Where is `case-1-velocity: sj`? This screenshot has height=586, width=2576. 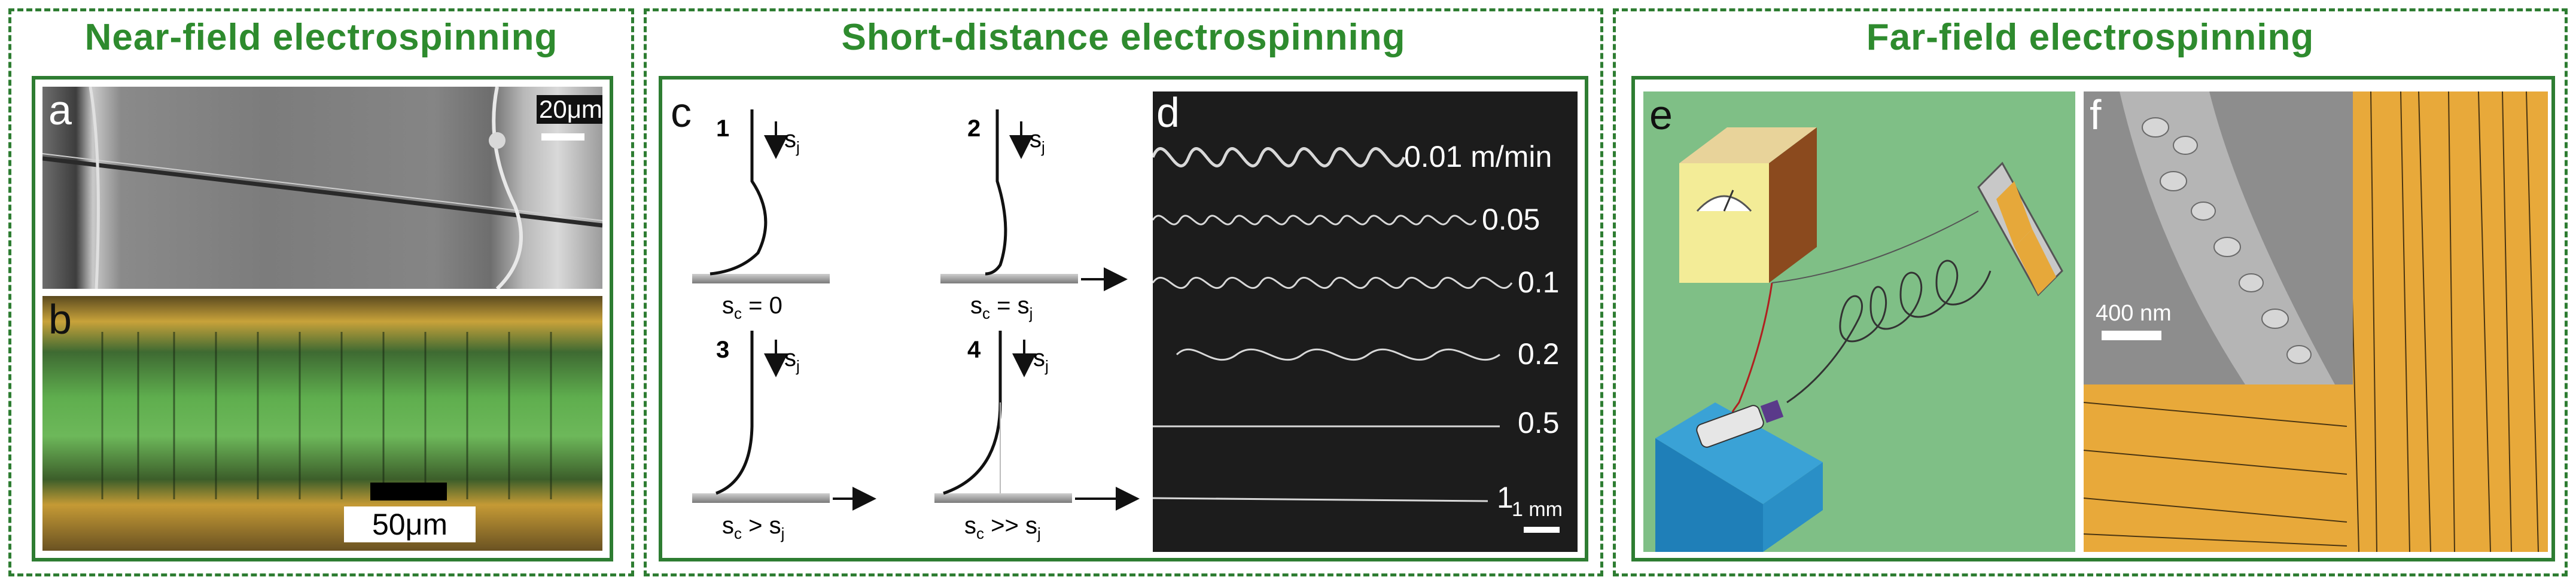
case-1-velocity: sj is located at coordinates (792, 141).